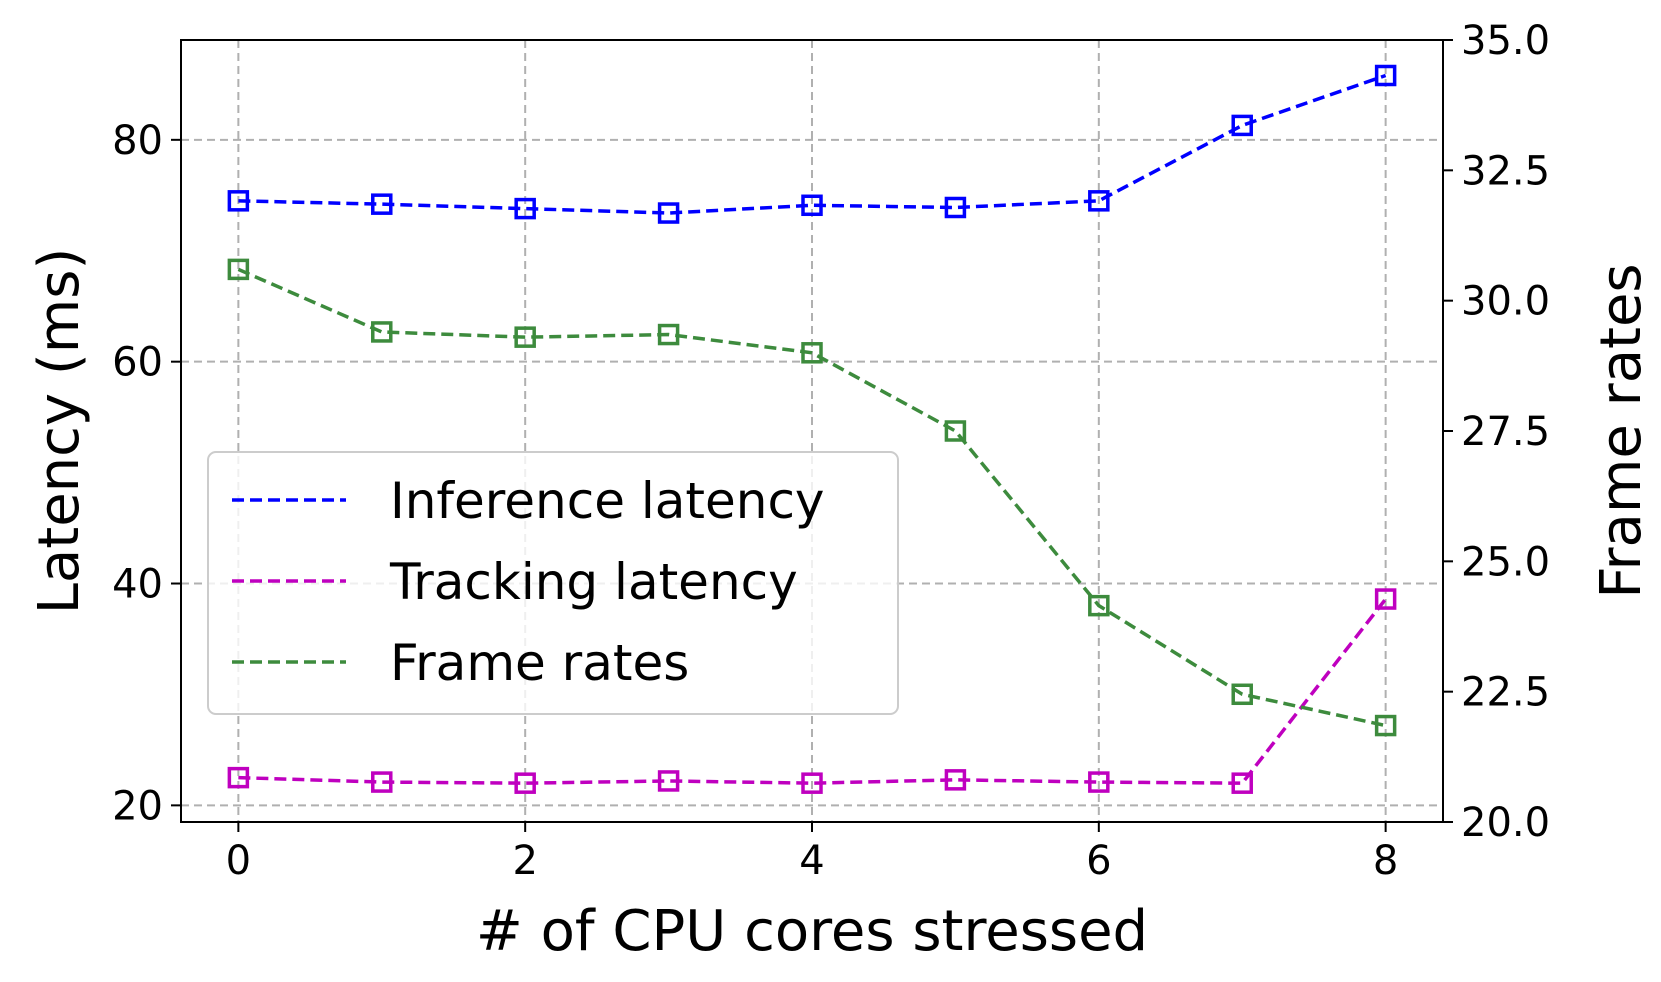 This screenshot has height=982, width=1661. I want to click on y-right-tick-label: 27.5, so click(1505, 432).